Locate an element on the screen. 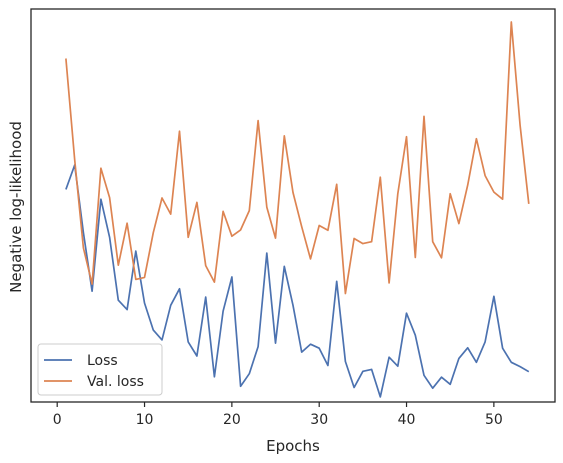  x-tick-label: 50 is located at coordinates (494, 420).